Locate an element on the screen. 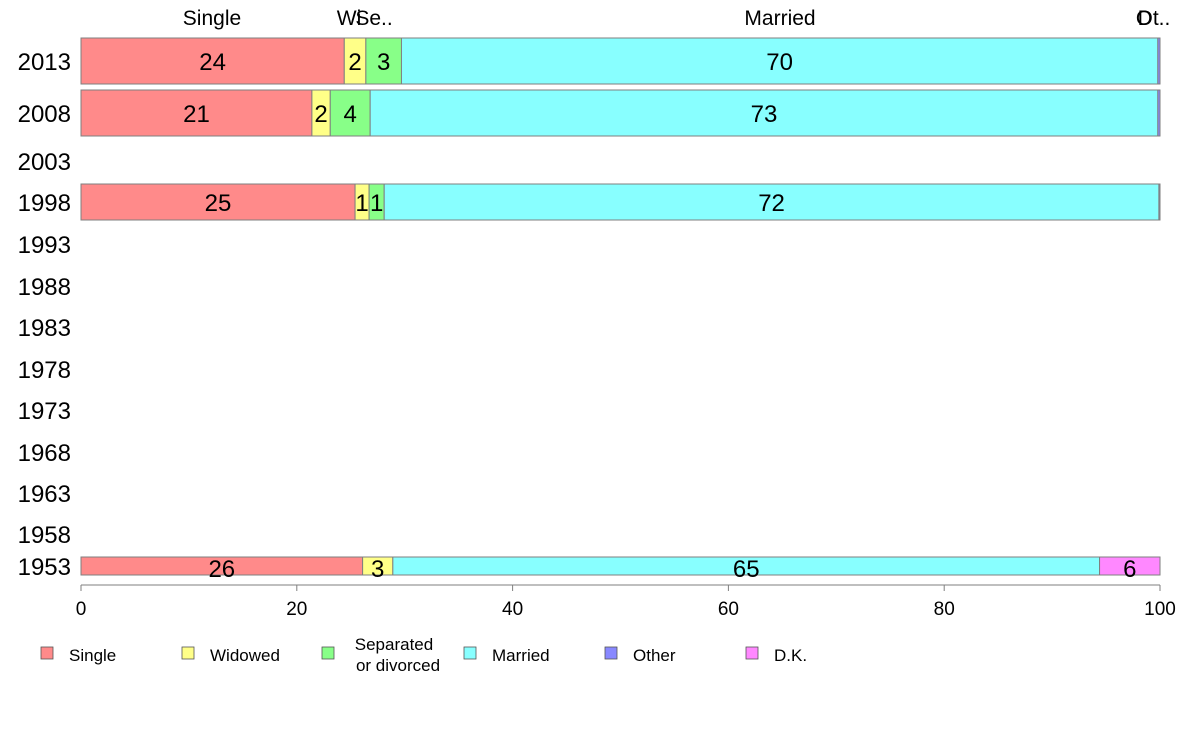 The image size is (1188, 736). bar-2013-single is located at coordinates (212, 61).